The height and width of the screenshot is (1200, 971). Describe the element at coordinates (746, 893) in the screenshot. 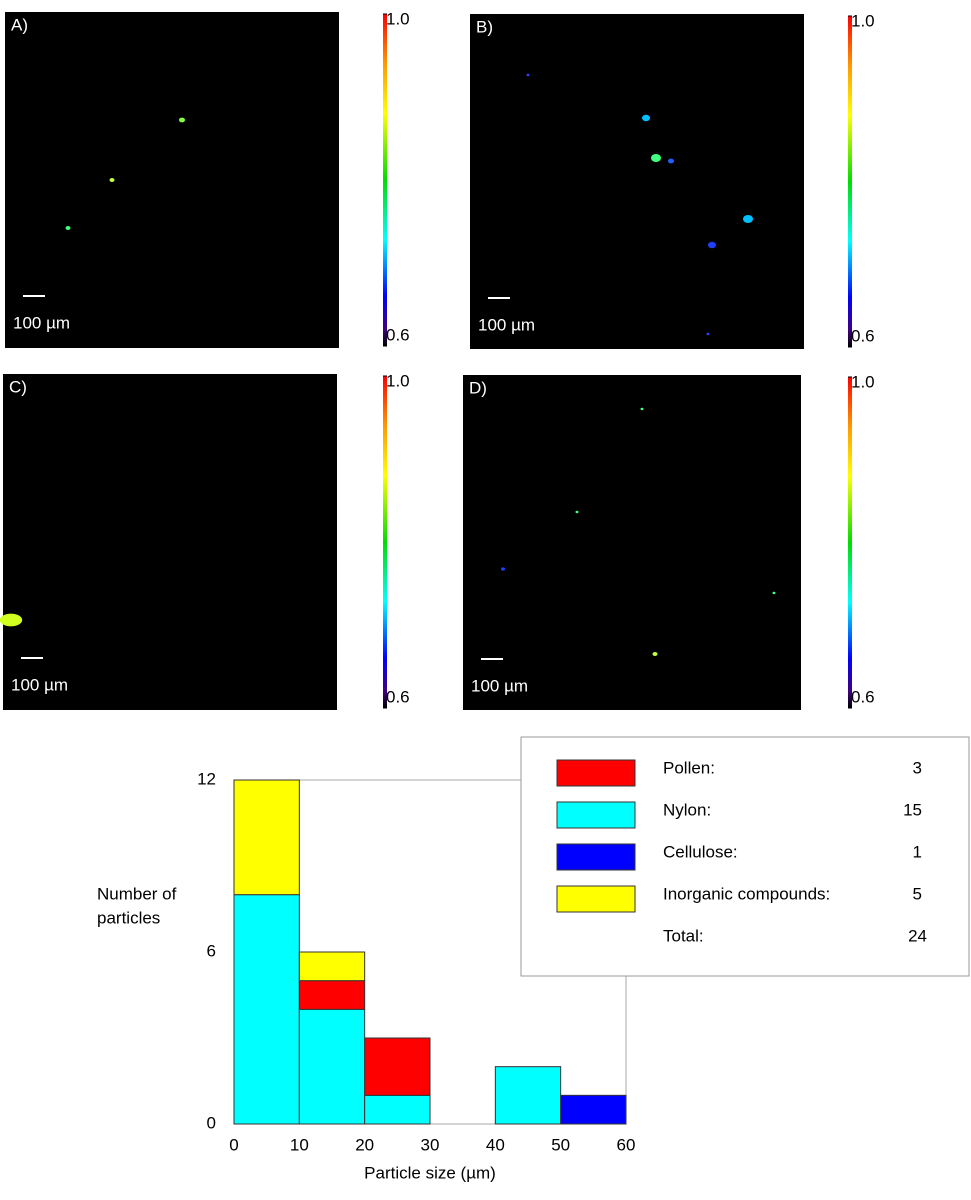

I see `legend-label: Inorganic compounds:` at that location.